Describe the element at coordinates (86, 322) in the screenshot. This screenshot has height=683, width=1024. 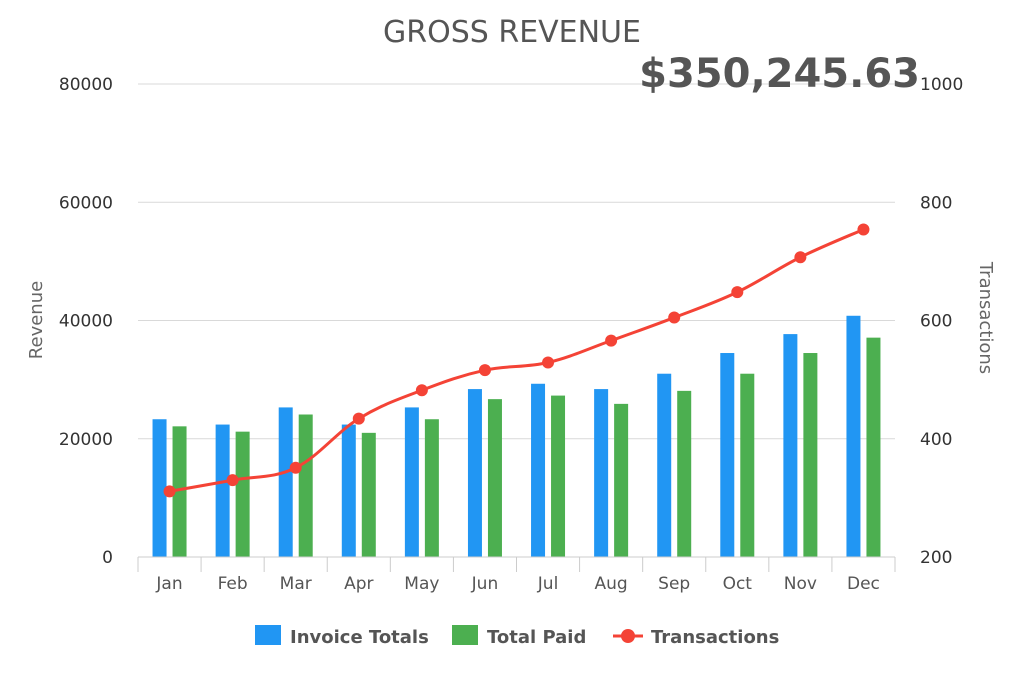
I see `y-tick-label: 40000` at that location.